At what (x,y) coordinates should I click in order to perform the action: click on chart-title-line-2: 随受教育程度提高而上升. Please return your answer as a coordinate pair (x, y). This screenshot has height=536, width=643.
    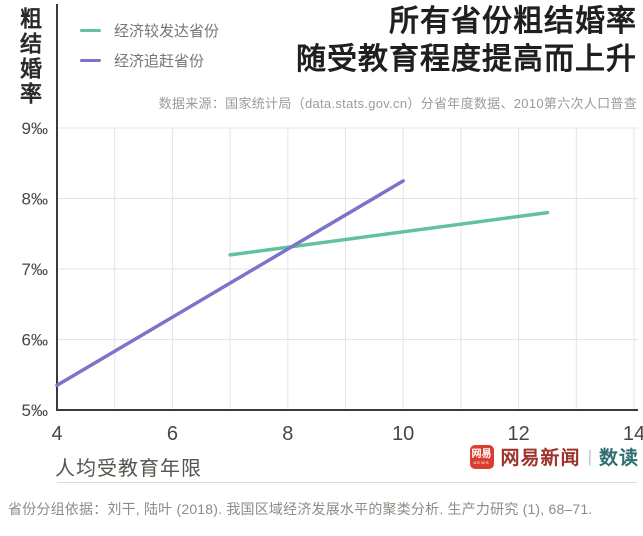
    Looking at the image, I should click on (466, 59).